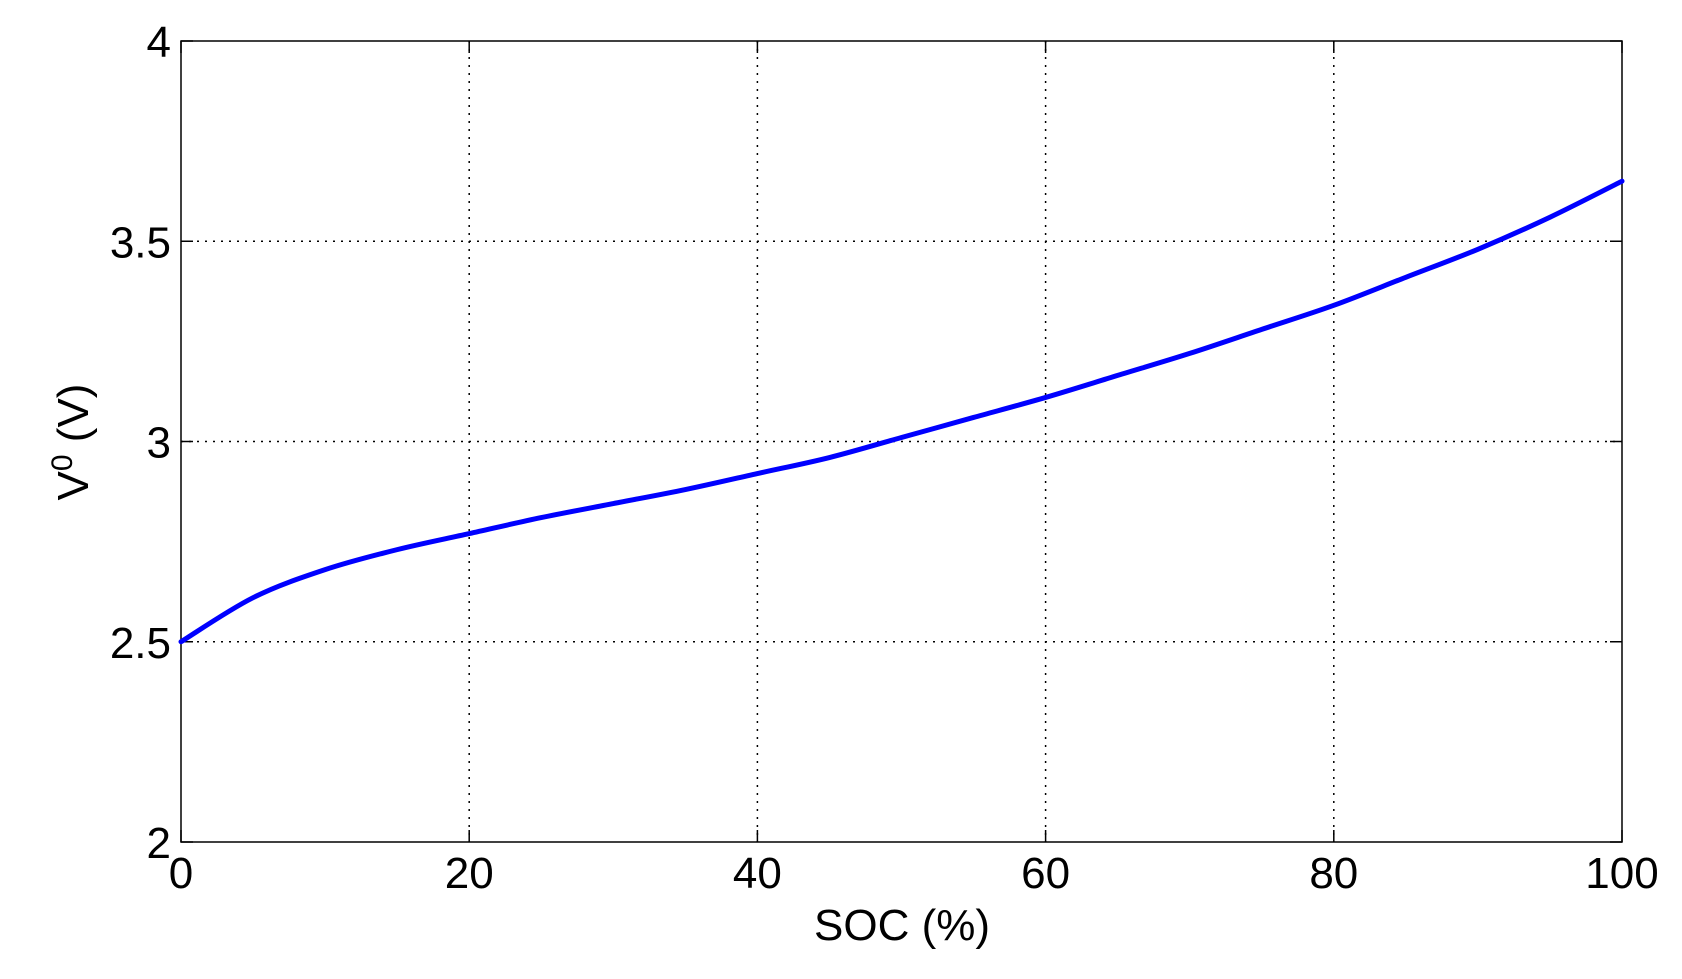  Describe the element at coordinates (140, 242) in the screenshot. I see `y-tick-label: 3.5` at that location.